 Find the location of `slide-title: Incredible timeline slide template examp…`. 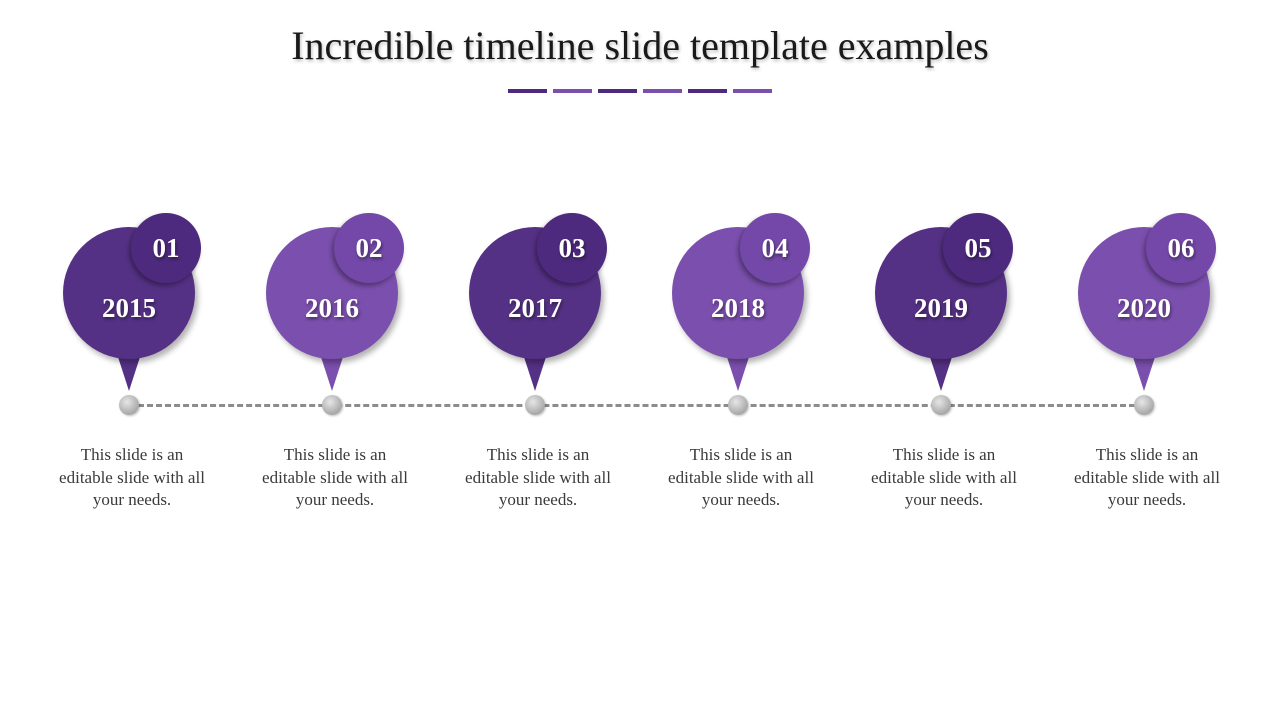

slide-title: Incredible timeline slide template examp… is located at coordinates (640, 45).